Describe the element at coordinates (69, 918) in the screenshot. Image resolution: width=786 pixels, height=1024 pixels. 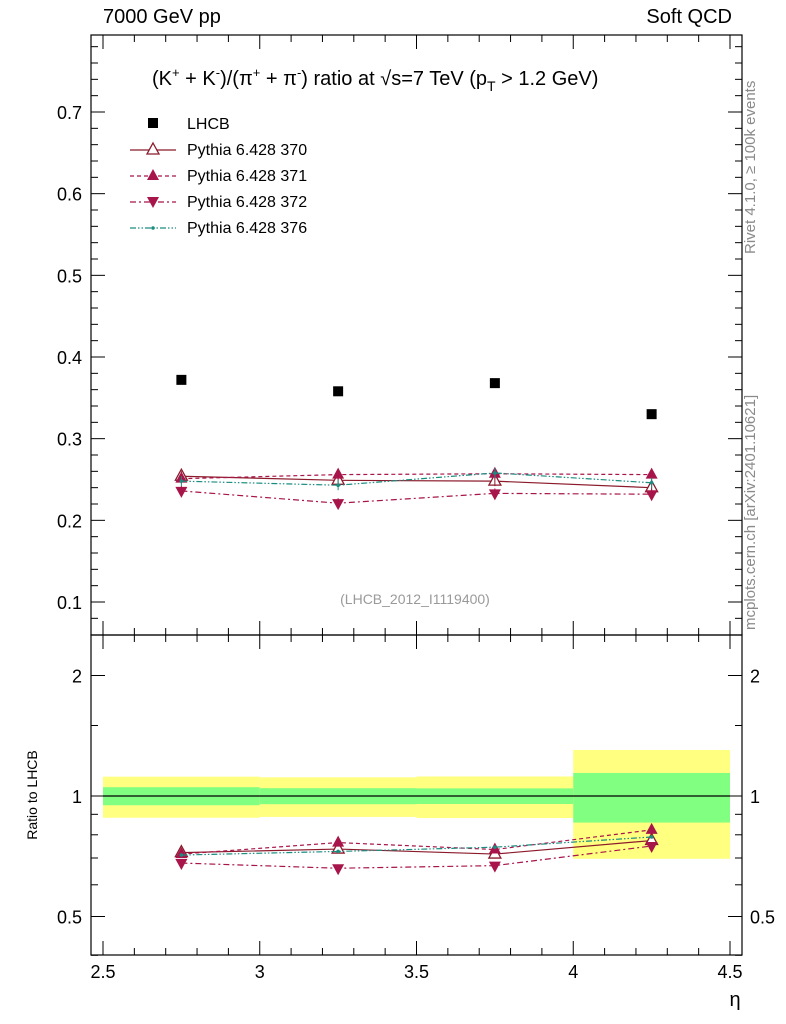
I see `ratio-y-tick-label: 0.5` at that location.